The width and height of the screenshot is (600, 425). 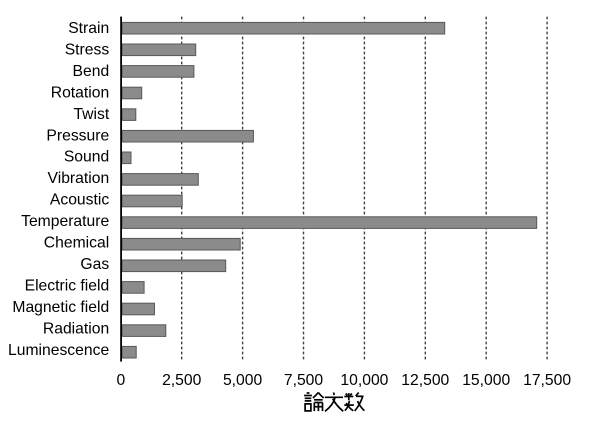 I want to click on svg-text: Gas, so click(x=94, y=264).